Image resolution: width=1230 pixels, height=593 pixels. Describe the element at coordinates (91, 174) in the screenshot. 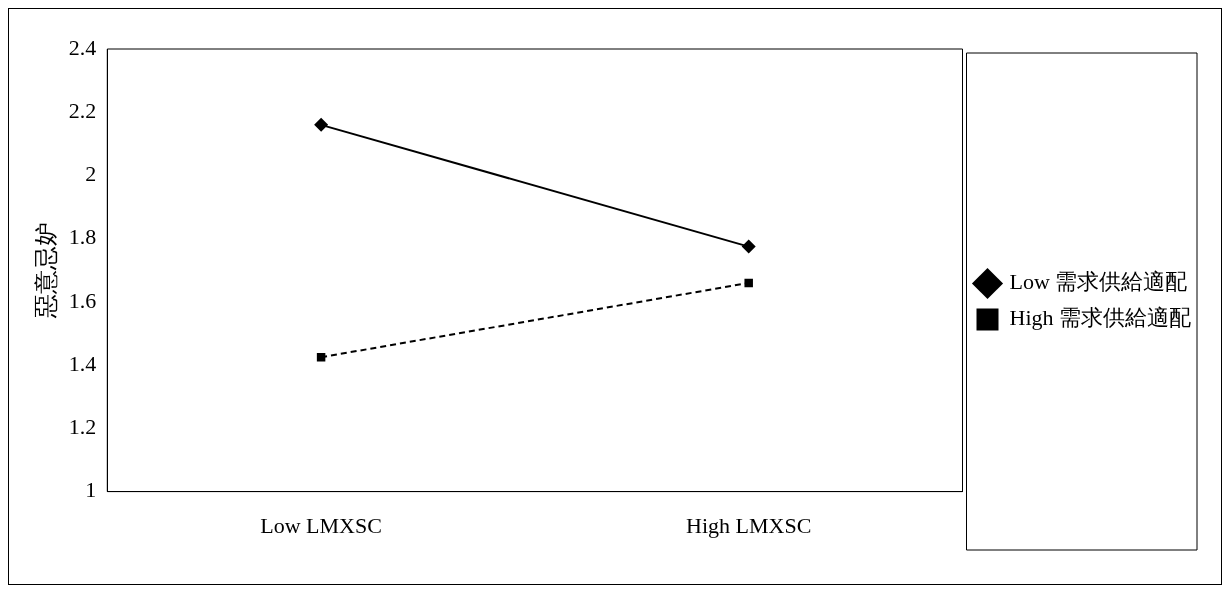

I see `y-tick-label: 2` at that location.